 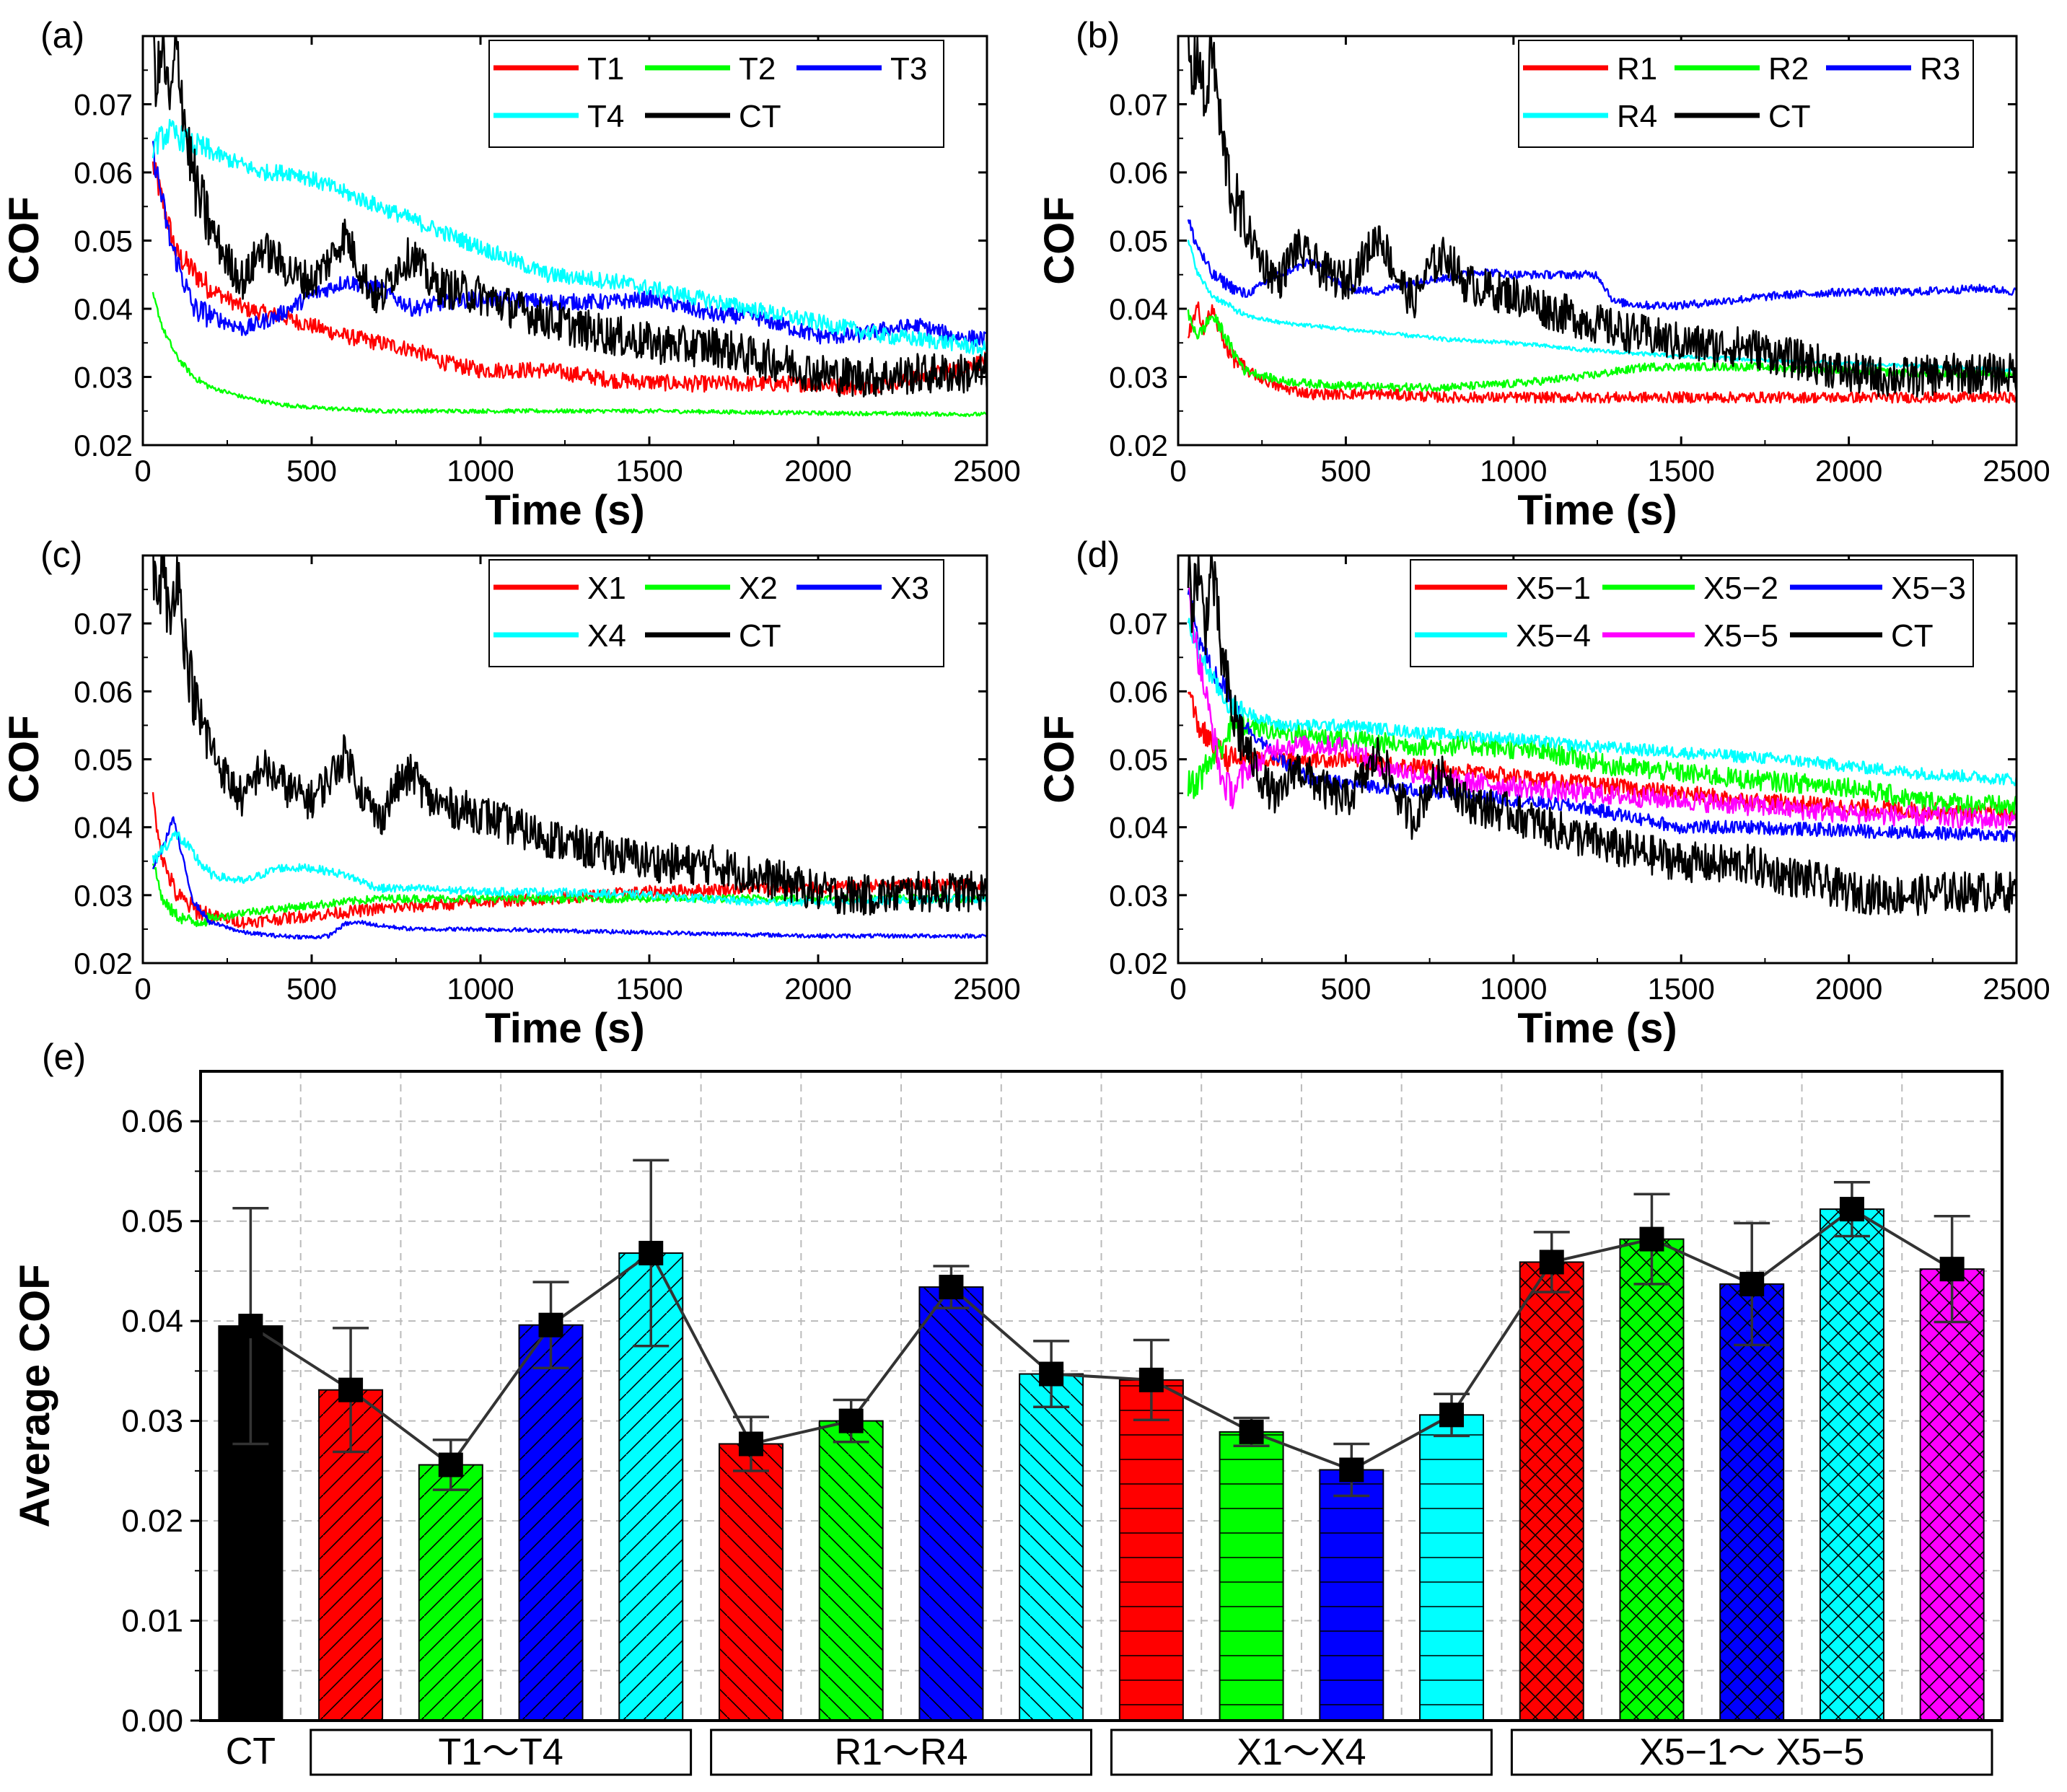 I want to click on series-line-X3, so click(x=569, y=878).